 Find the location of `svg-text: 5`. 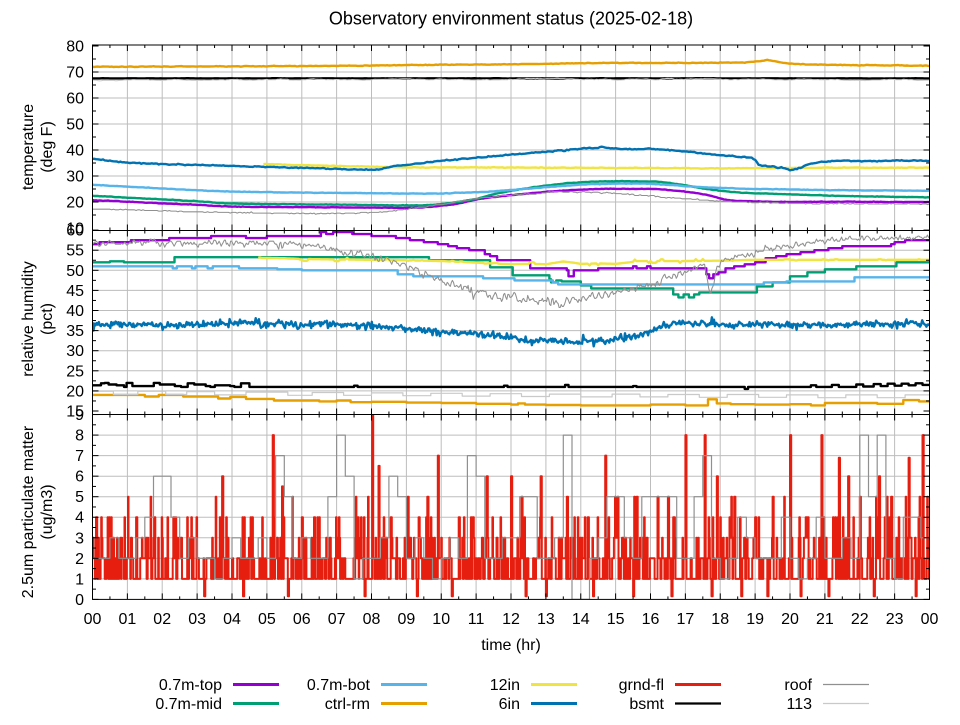

svg-text: 5 is located at coordinates (79, 497).